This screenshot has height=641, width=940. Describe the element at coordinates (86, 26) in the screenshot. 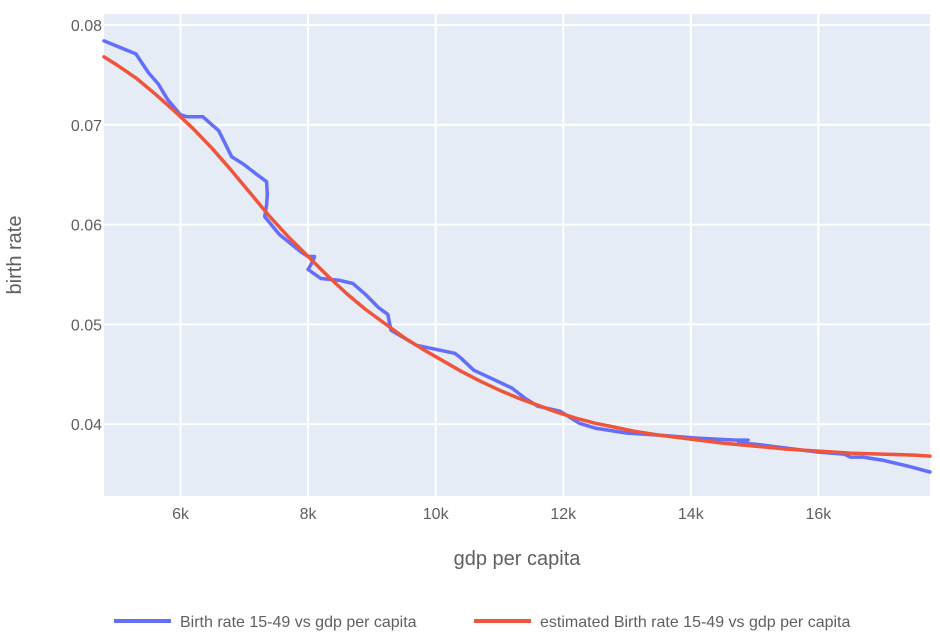

I see `y-tick-label: 0.08` at that location.